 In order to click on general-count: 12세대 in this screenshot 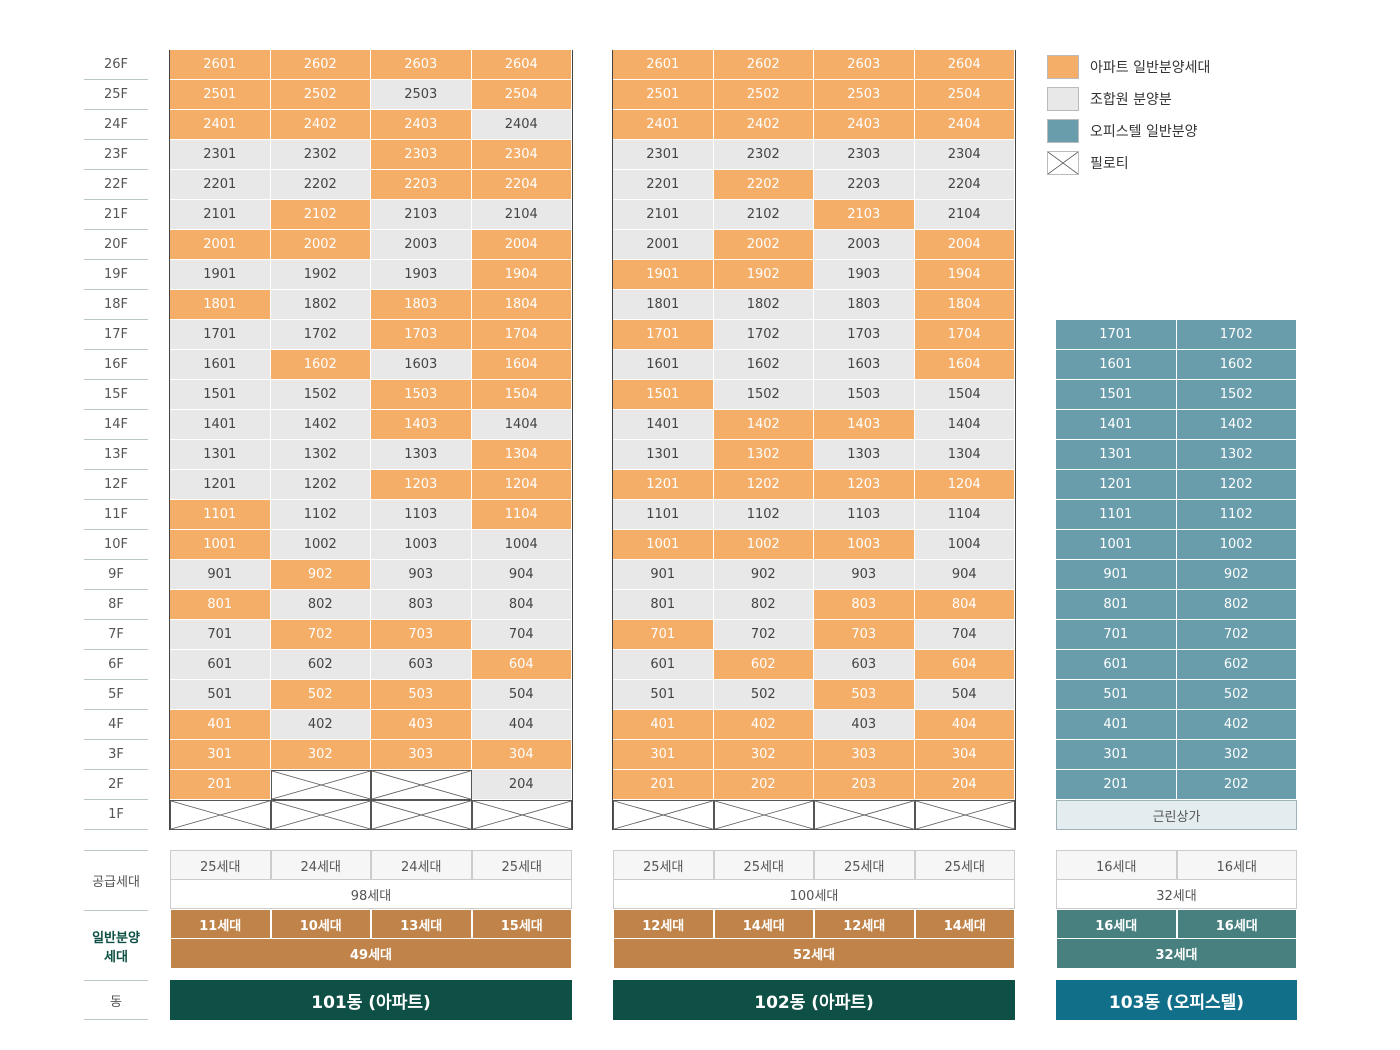, I will do `click(864, 924)`.